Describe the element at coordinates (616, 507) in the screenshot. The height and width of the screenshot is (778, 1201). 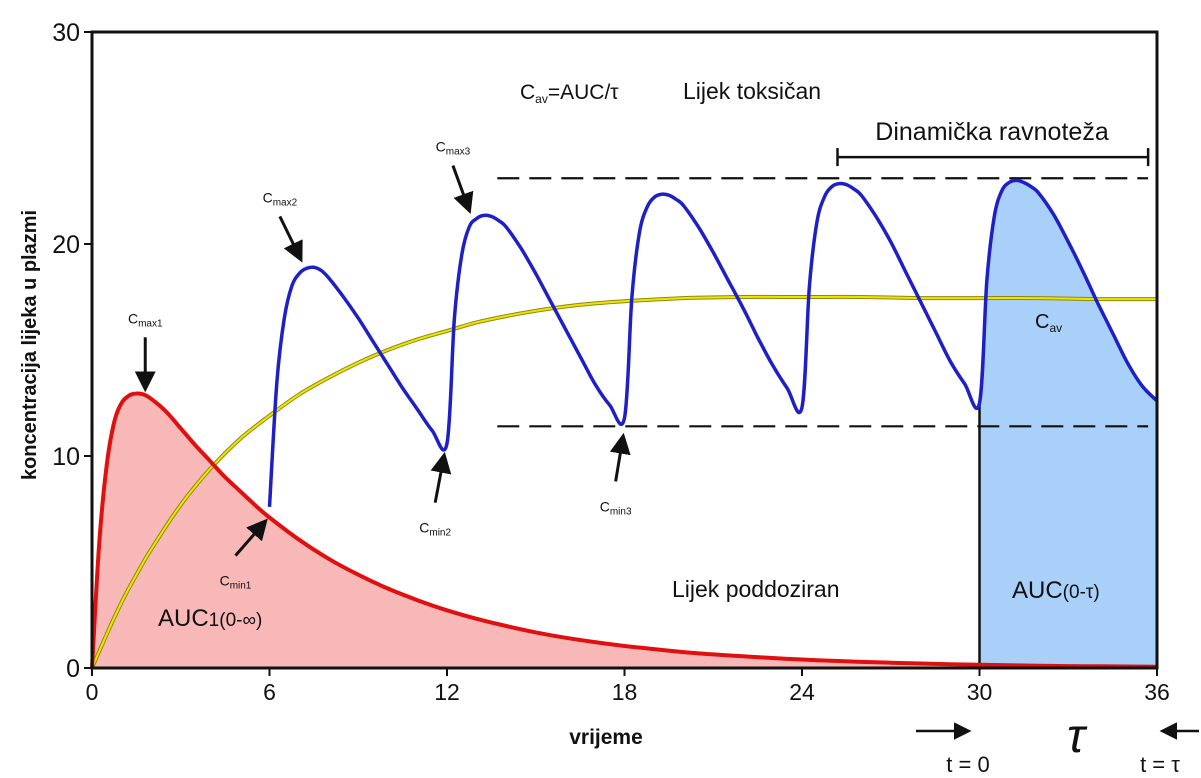
I see `label-min3: Cmin3` at that location.